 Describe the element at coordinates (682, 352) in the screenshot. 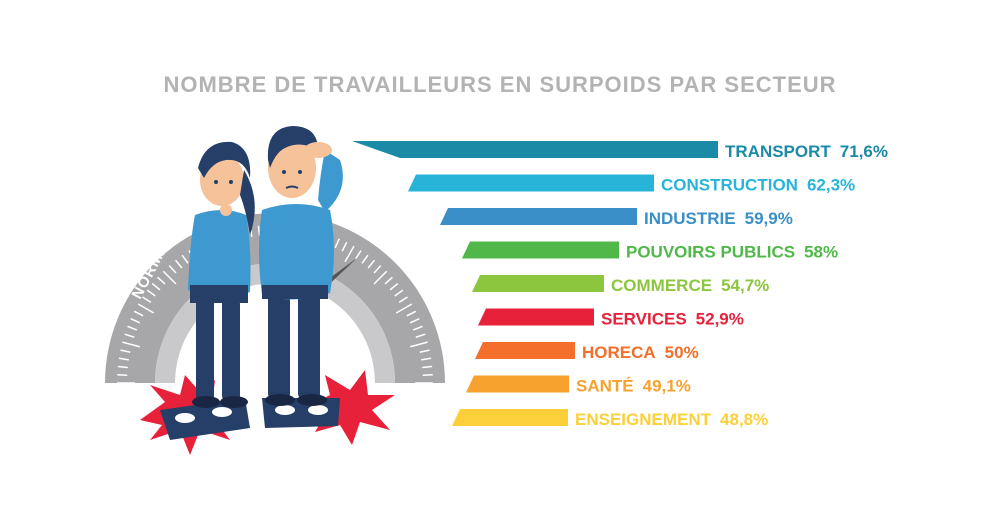

I see `bar-value-label: 50%` at that location.